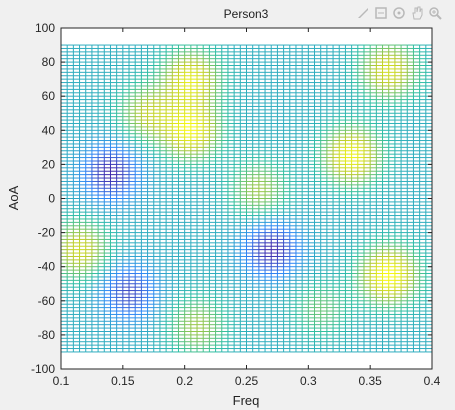 This screenshot has height=410, width=455. What do you see at coordinates (380, 13) in the screenshot?
I see `datatip-icon` at bounding box center [380, 13].